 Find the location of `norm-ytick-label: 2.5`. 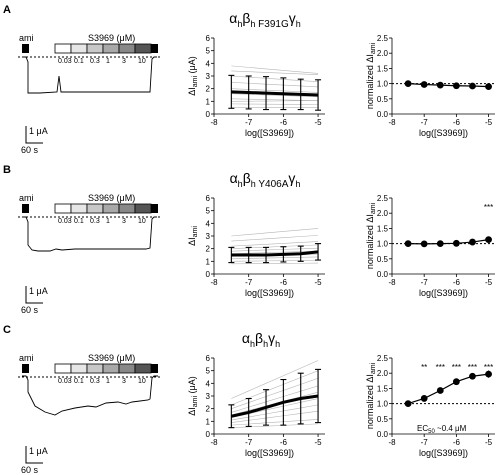

norm-ytick-label: 2.5 is located at coordinates (383, 198).